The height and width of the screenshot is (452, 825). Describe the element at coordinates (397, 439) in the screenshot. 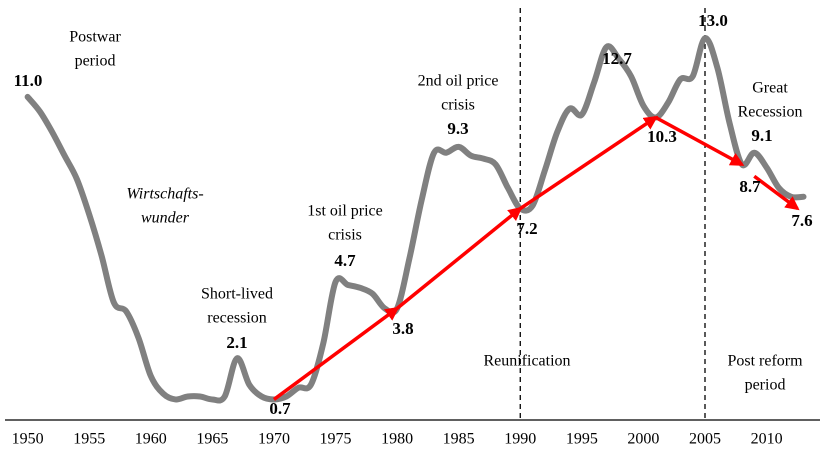

I see `x-tick-label: 1980` at that location.